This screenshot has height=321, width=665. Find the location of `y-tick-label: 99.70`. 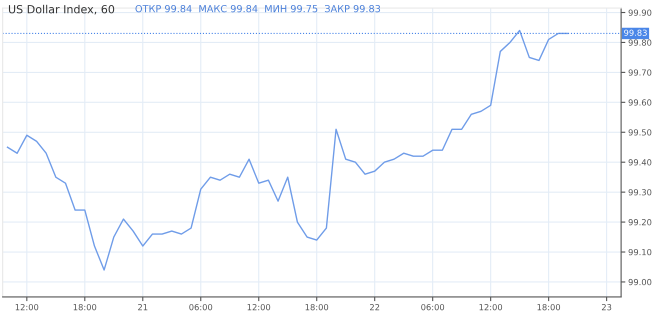

y-tick-label: 99.70 is located at coordinates (640, 72).